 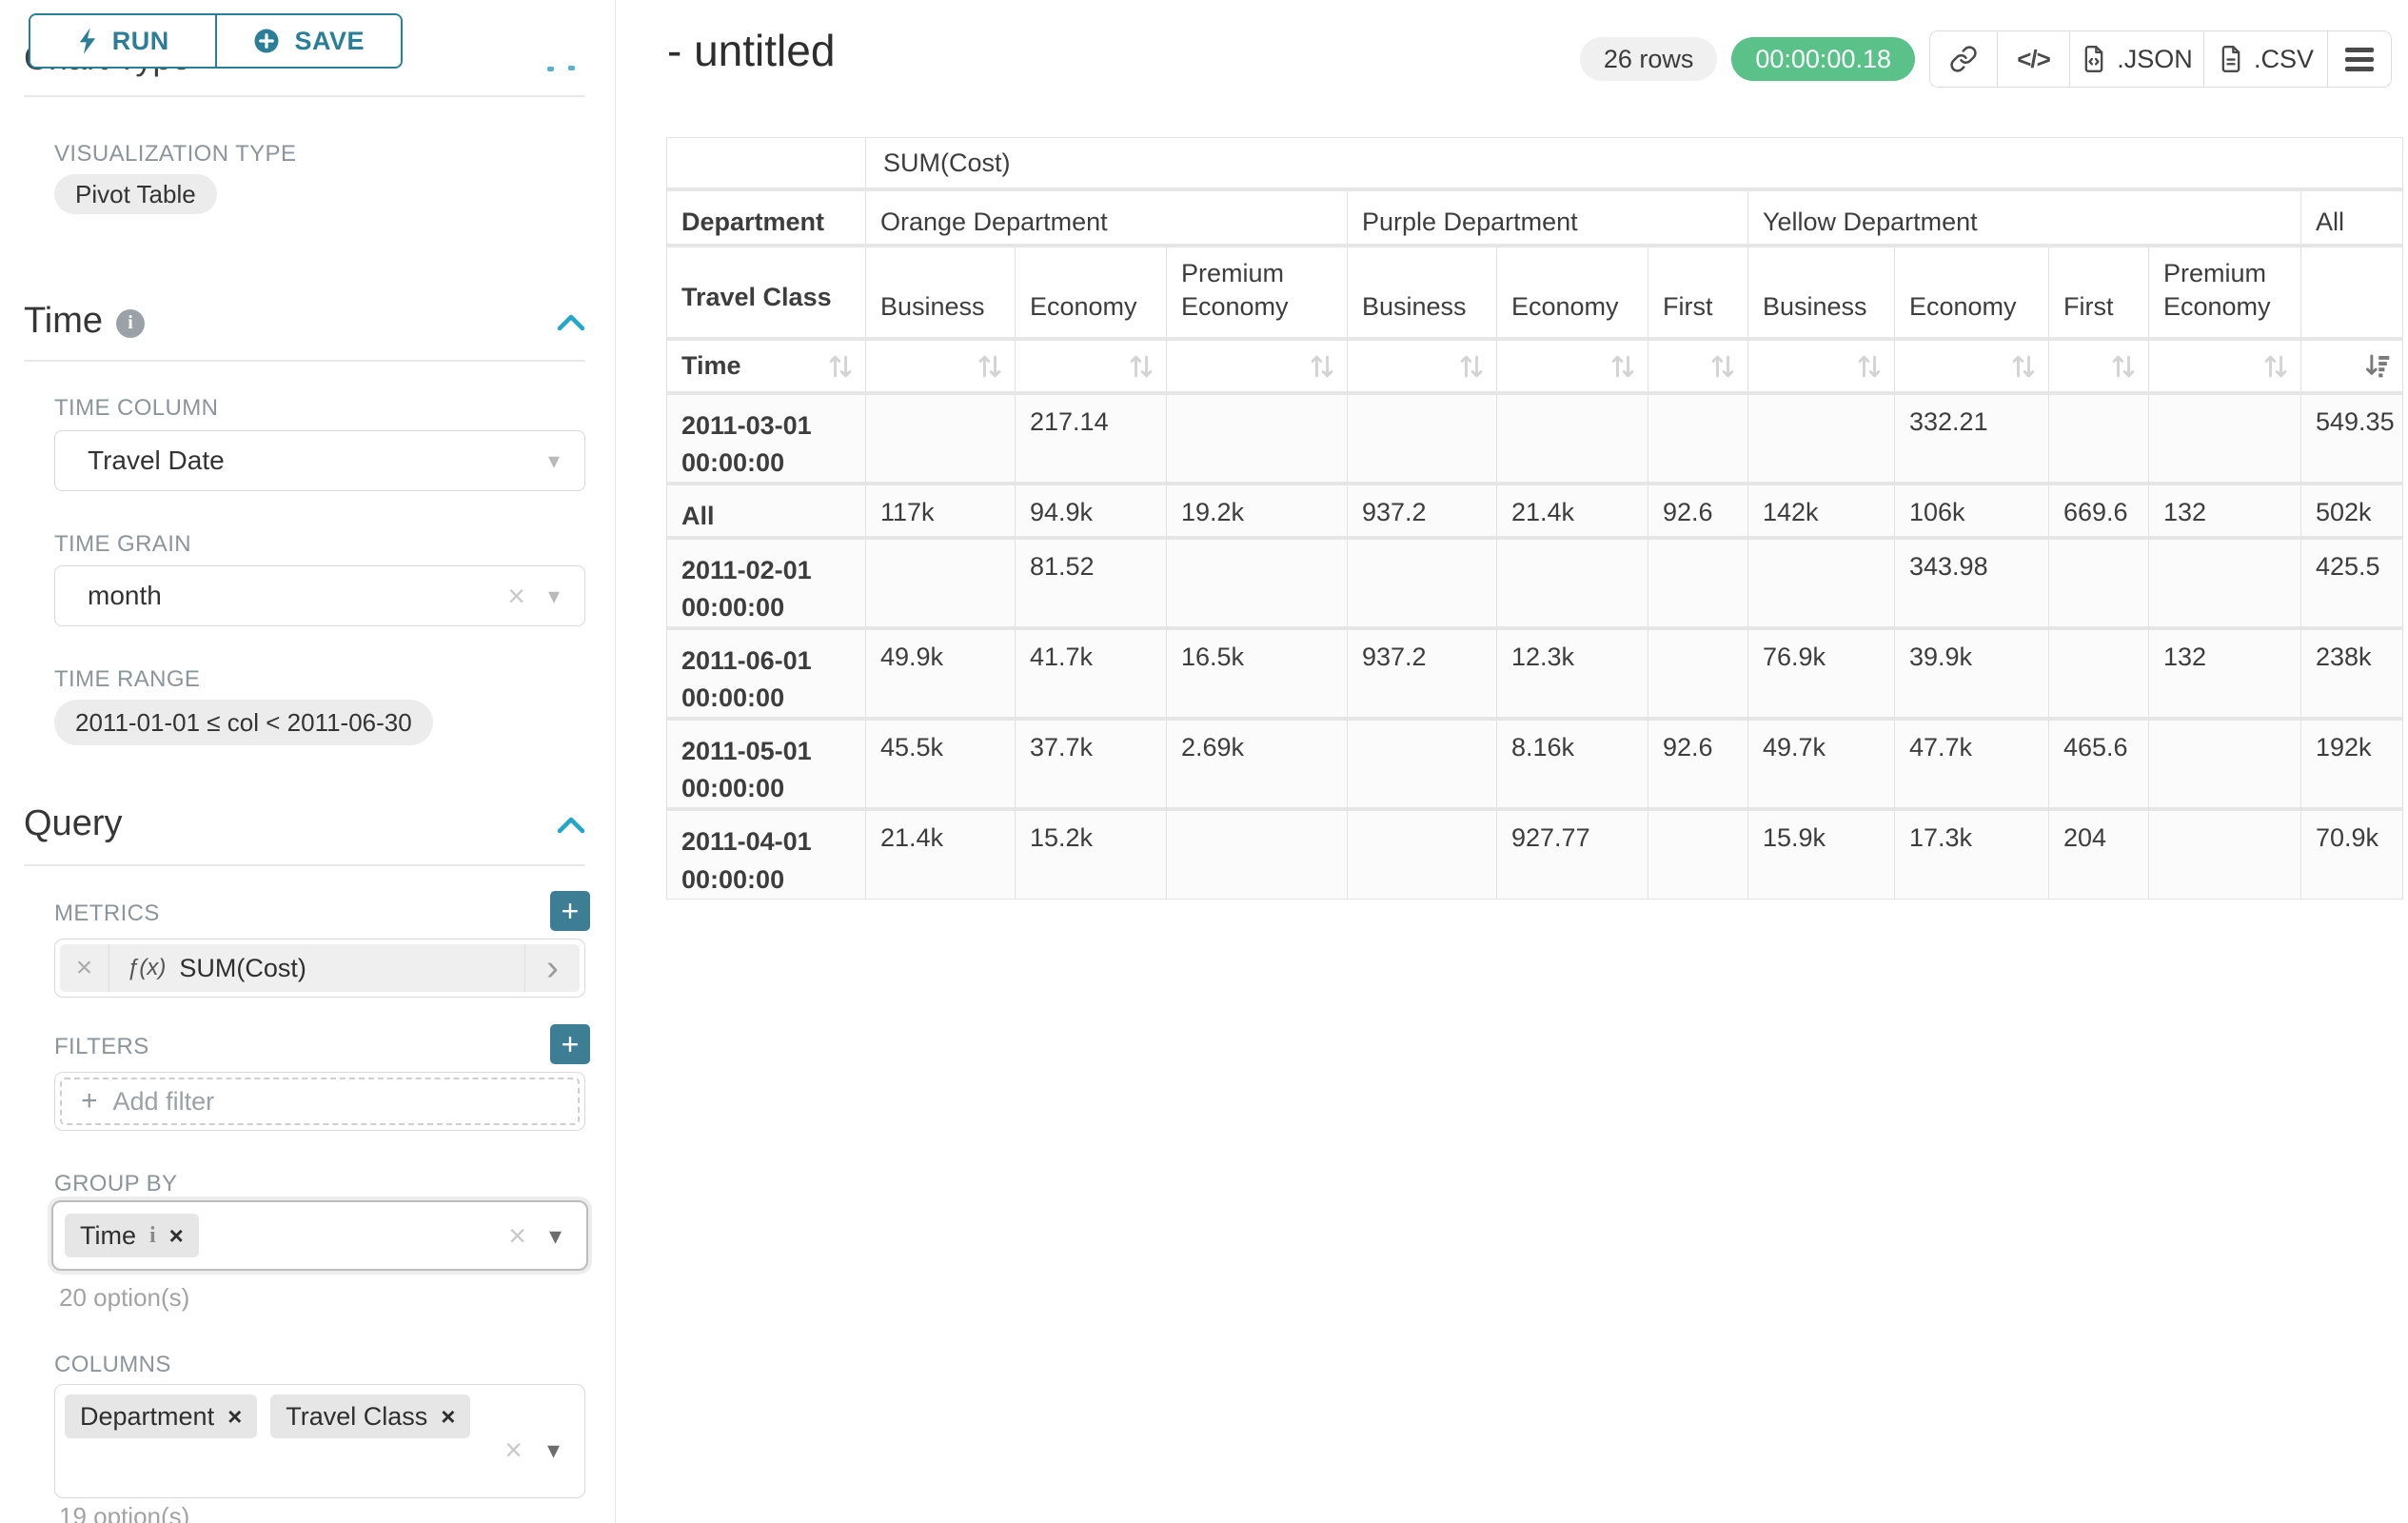 What do you see at coordinates (64, 321) in the screenshot?
I see `time-section-title: Time` at bounding box center [64, 321].